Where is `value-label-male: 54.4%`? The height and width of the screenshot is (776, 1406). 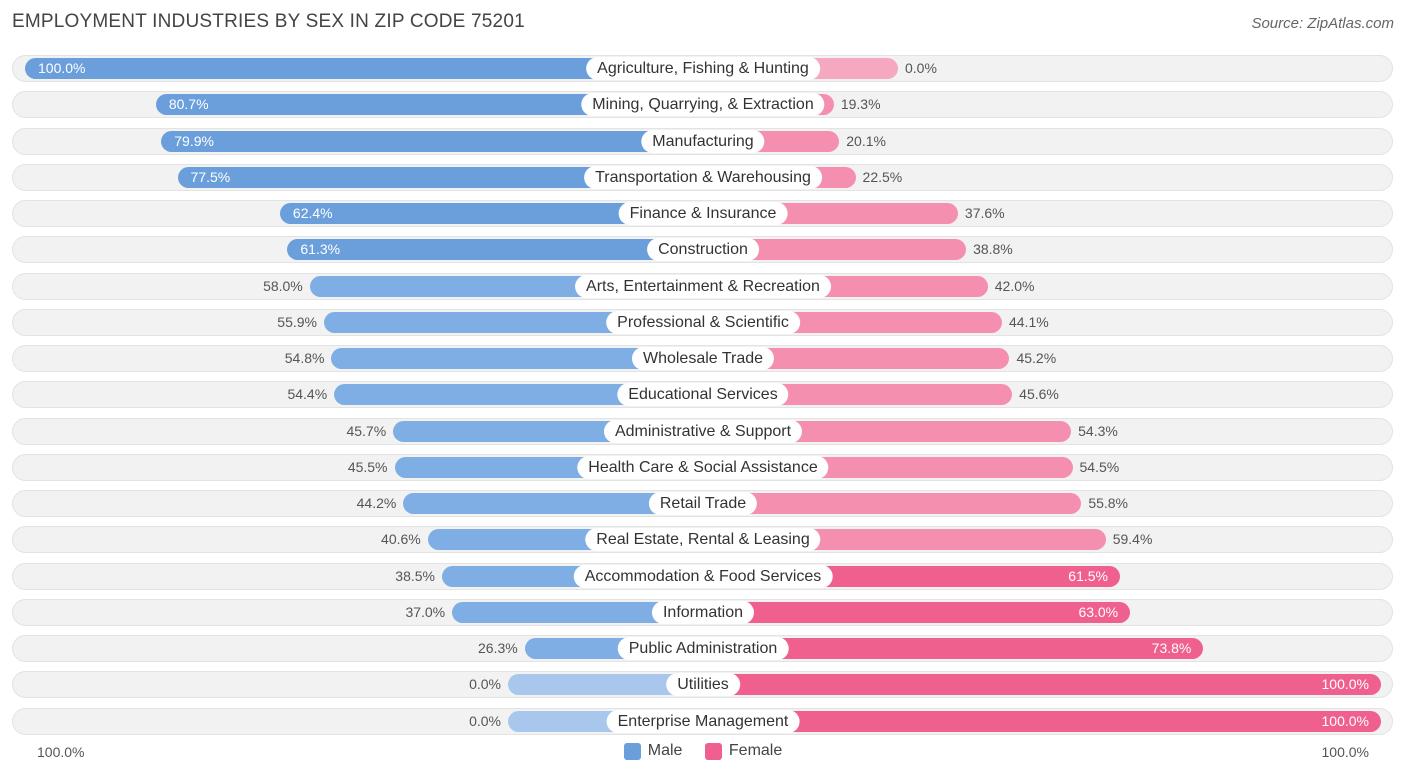
value-label-male: 54.4% is located at coordinates (307, 394).